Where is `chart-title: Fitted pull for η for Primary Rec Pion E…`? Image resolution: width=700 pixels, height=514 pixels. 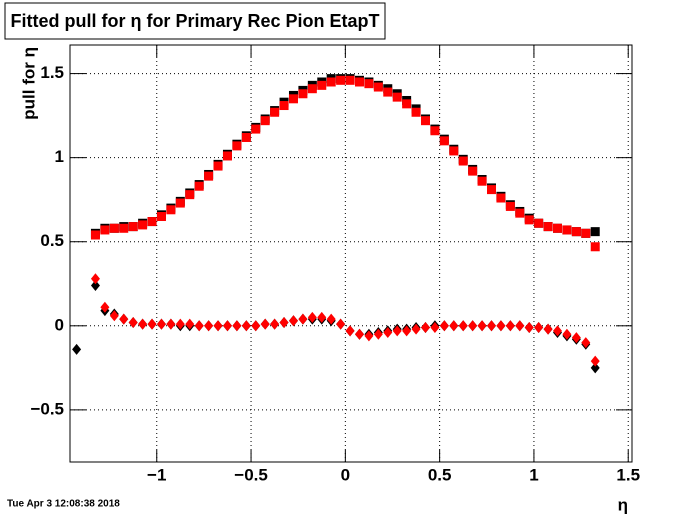
chart-title: Fitted pull for η for Primary Rec Pion E… is located at coordinates (194, 21).